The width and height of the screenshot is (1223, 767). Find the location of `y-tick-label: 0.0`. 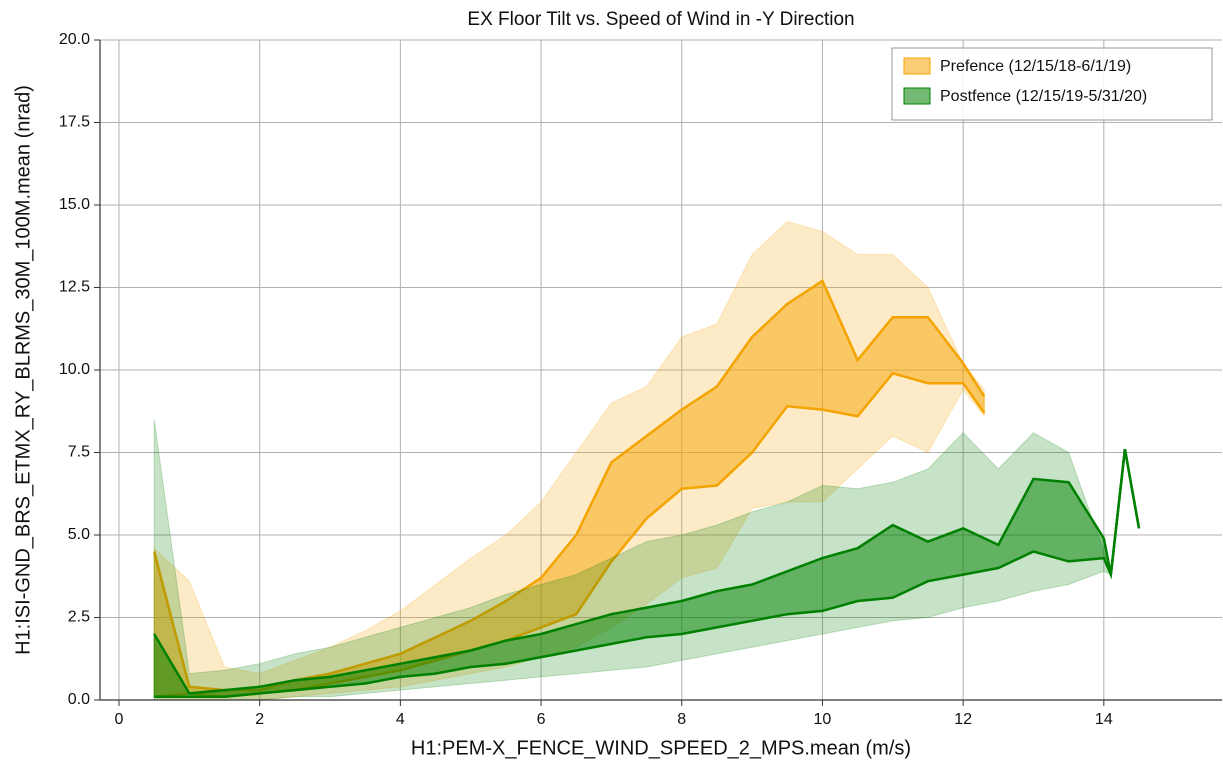

y-tick-label: 0.0 is located at coordinates (79, 699).